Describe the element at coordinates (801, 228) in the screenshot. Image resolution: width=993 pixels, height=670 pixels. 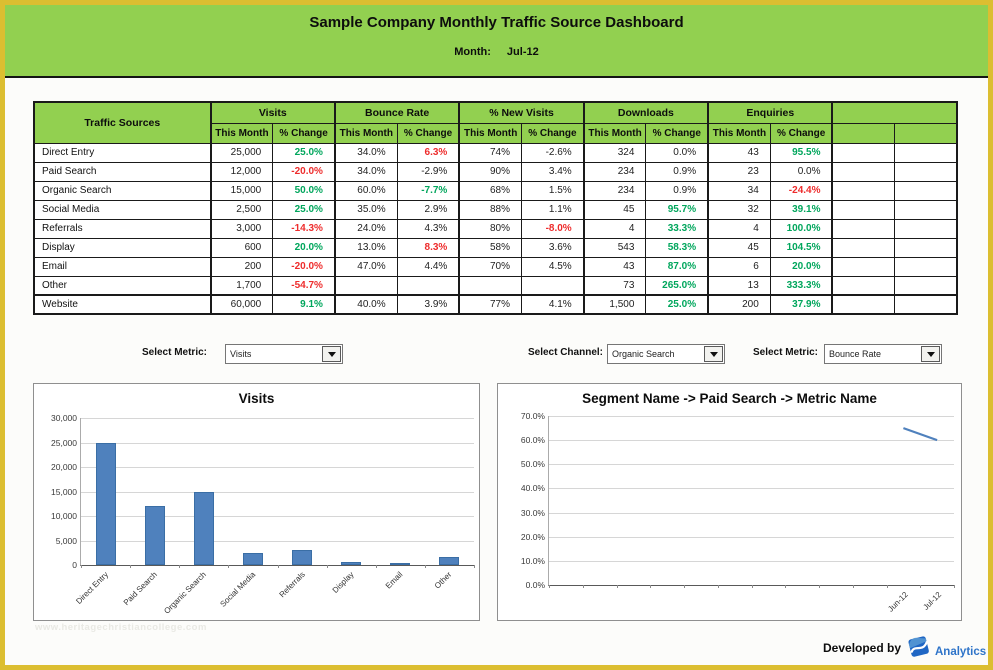
I see `cell: 100.0%` at that location.